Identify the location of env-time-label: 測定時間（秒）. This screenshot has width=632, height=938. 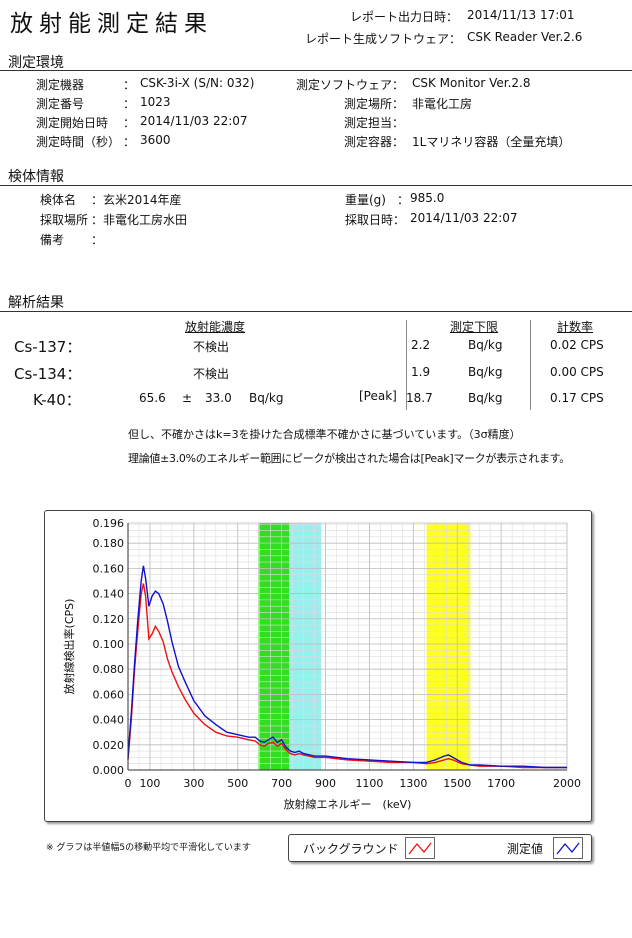
(78, 142).